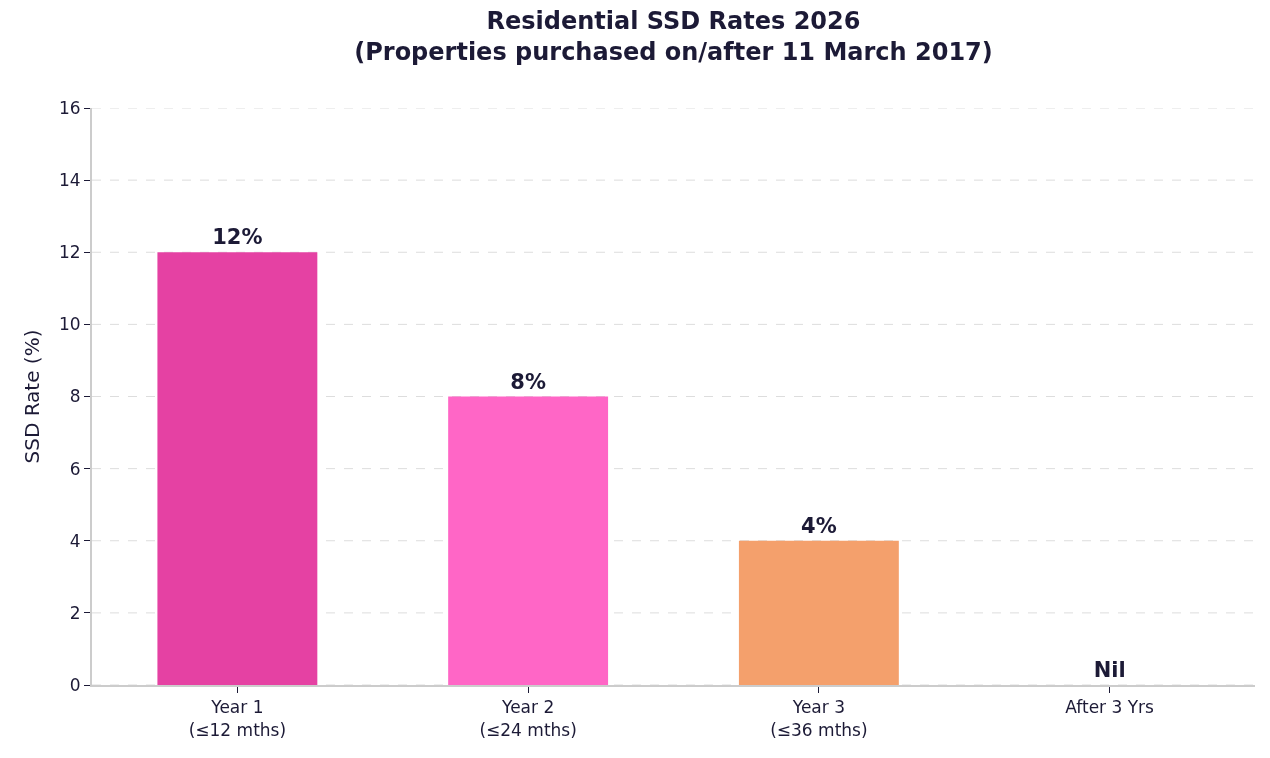 The image size is (1270, 758). What do you see at coordinates (1109, 670) in the screenshot?
I see `data-label: Nil` at bounding box center [1109, 670].